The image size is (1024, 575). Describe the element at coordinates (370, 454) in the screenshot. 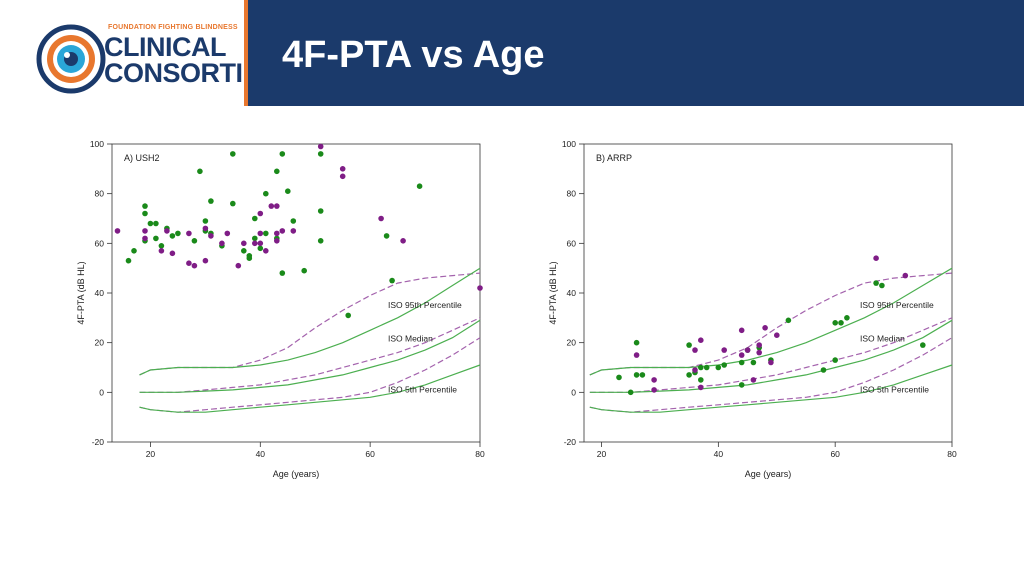

I see `chart0-xtick-label: 60` at that location.